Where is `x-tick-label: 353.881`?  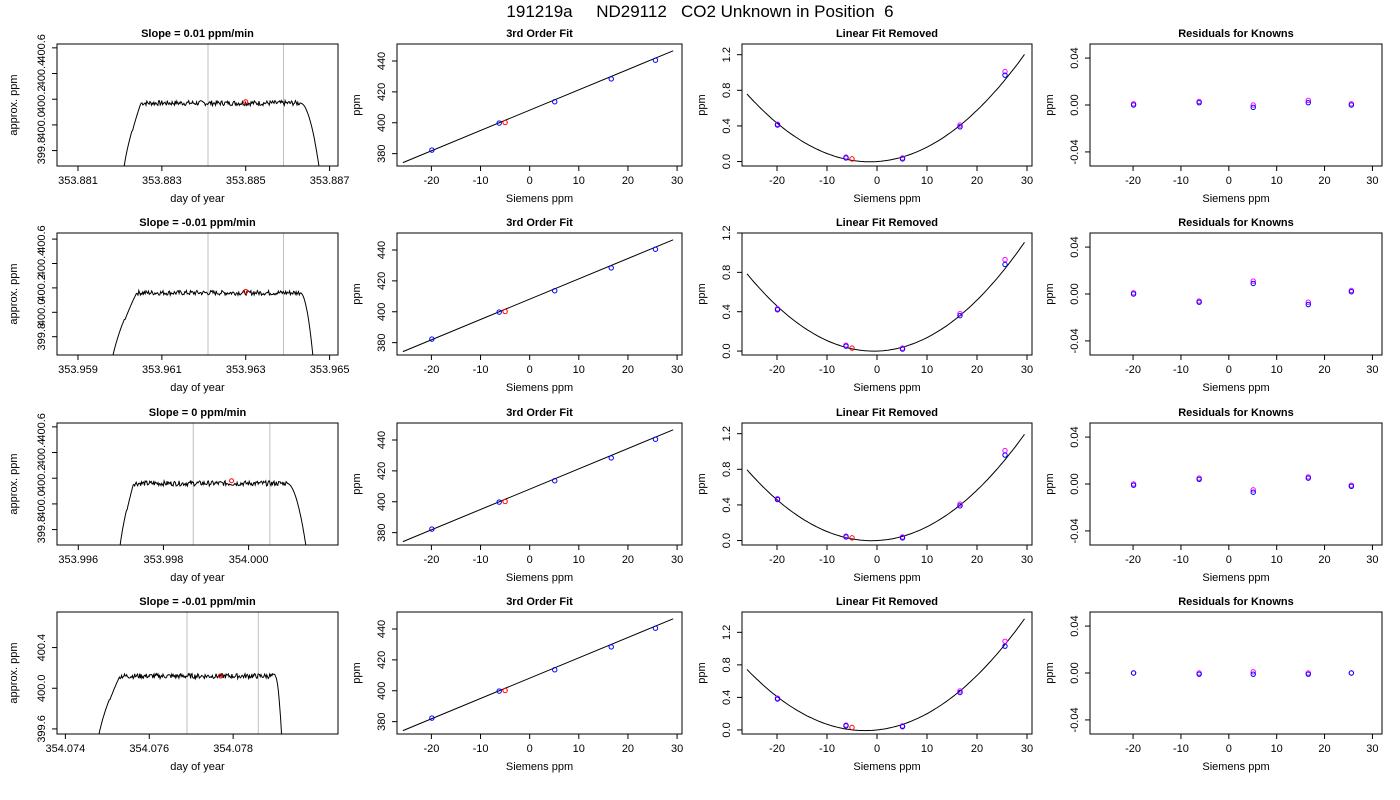 x-tick-label: 353.881 is located at coordinates (78, 181).